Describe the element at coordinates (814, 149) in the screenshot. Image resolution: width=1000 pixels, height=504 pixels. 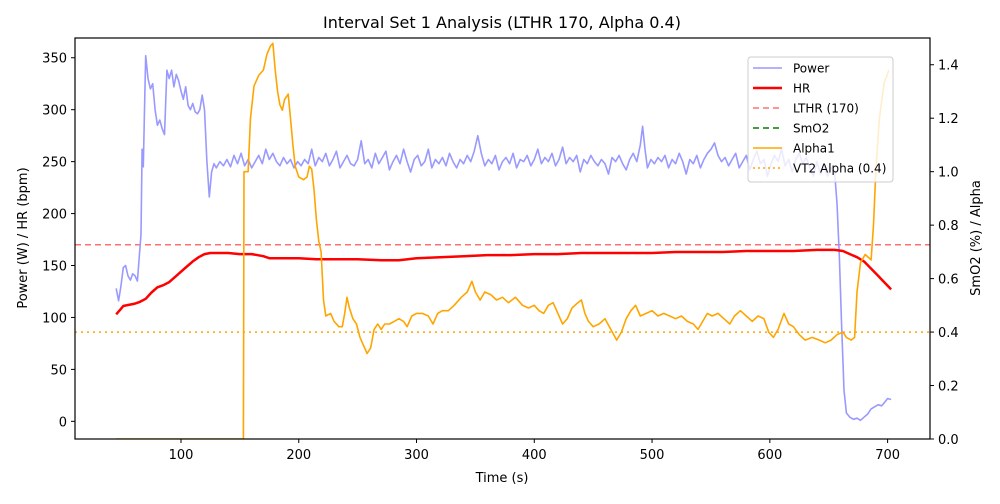
I see `legend-label: Alpha1` at that location.